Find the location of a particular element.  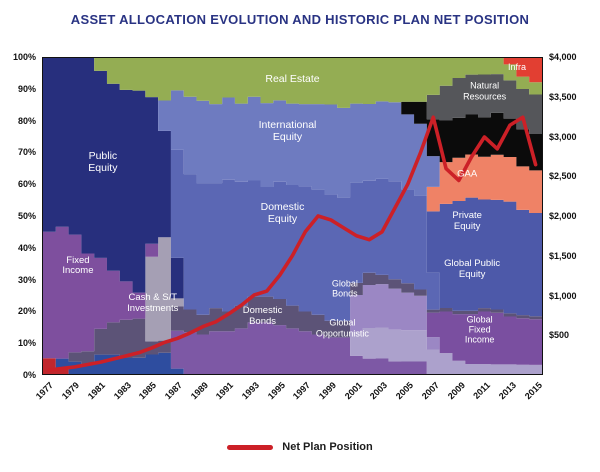

x-tick-1999: 1999 is located at coordinates (327, 391).